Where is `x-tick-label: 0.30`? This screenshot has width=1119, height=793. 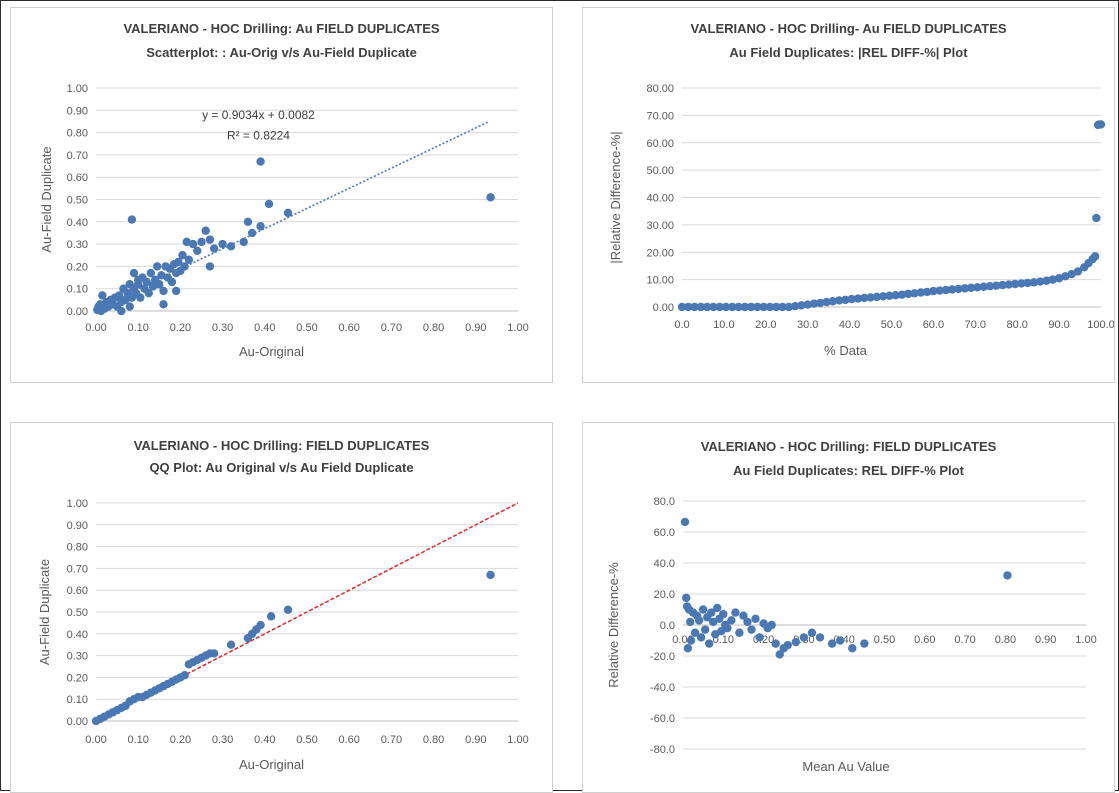 x-tick-label: 0.30 is located at coordinates (222, 328).